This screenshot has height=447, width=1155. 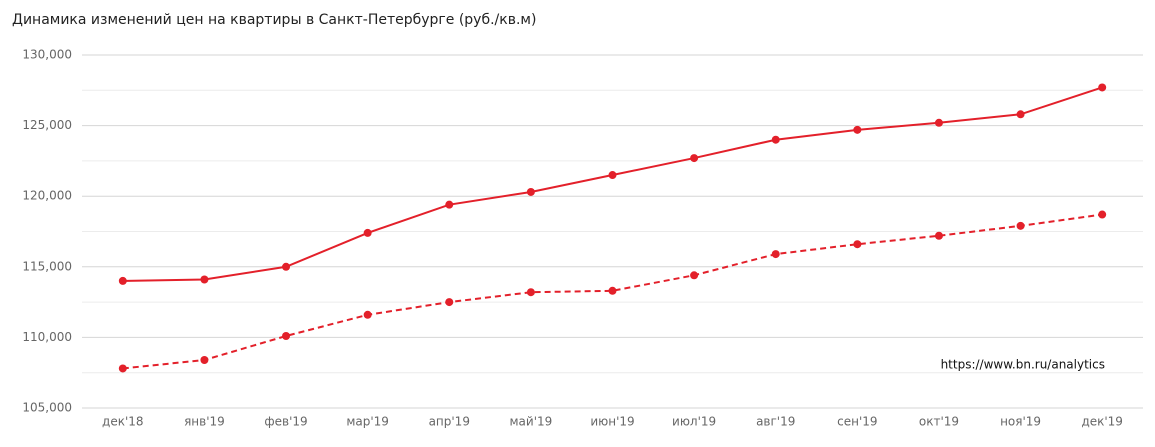 I want to click on x-tick-label: апр'19, so click(x=449, y=422).